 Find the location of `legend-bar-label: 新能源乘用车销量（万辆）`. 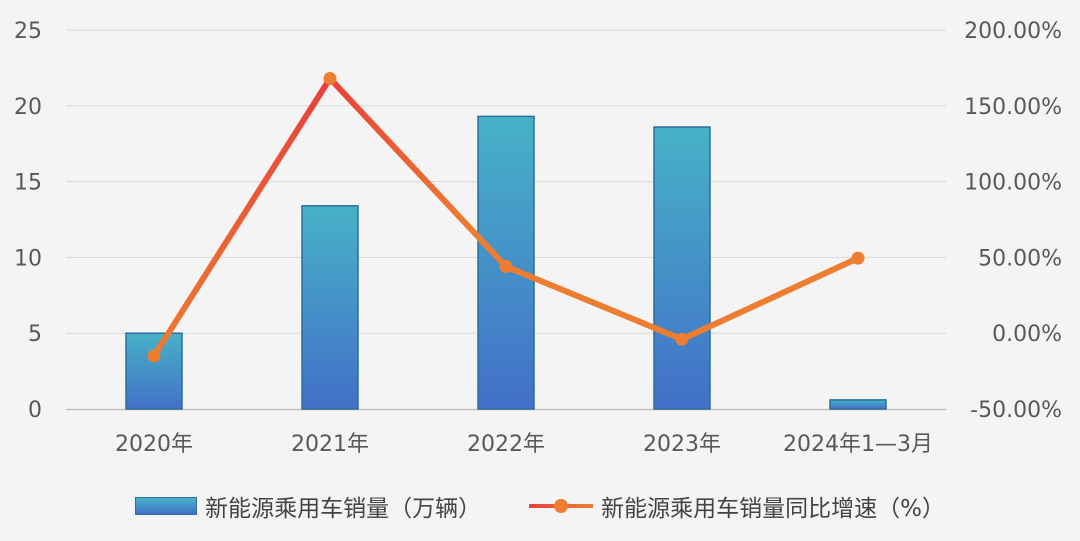

legend-bar-label: 新能源乘用车销量（万辆） is located at coordinates (343, 509).